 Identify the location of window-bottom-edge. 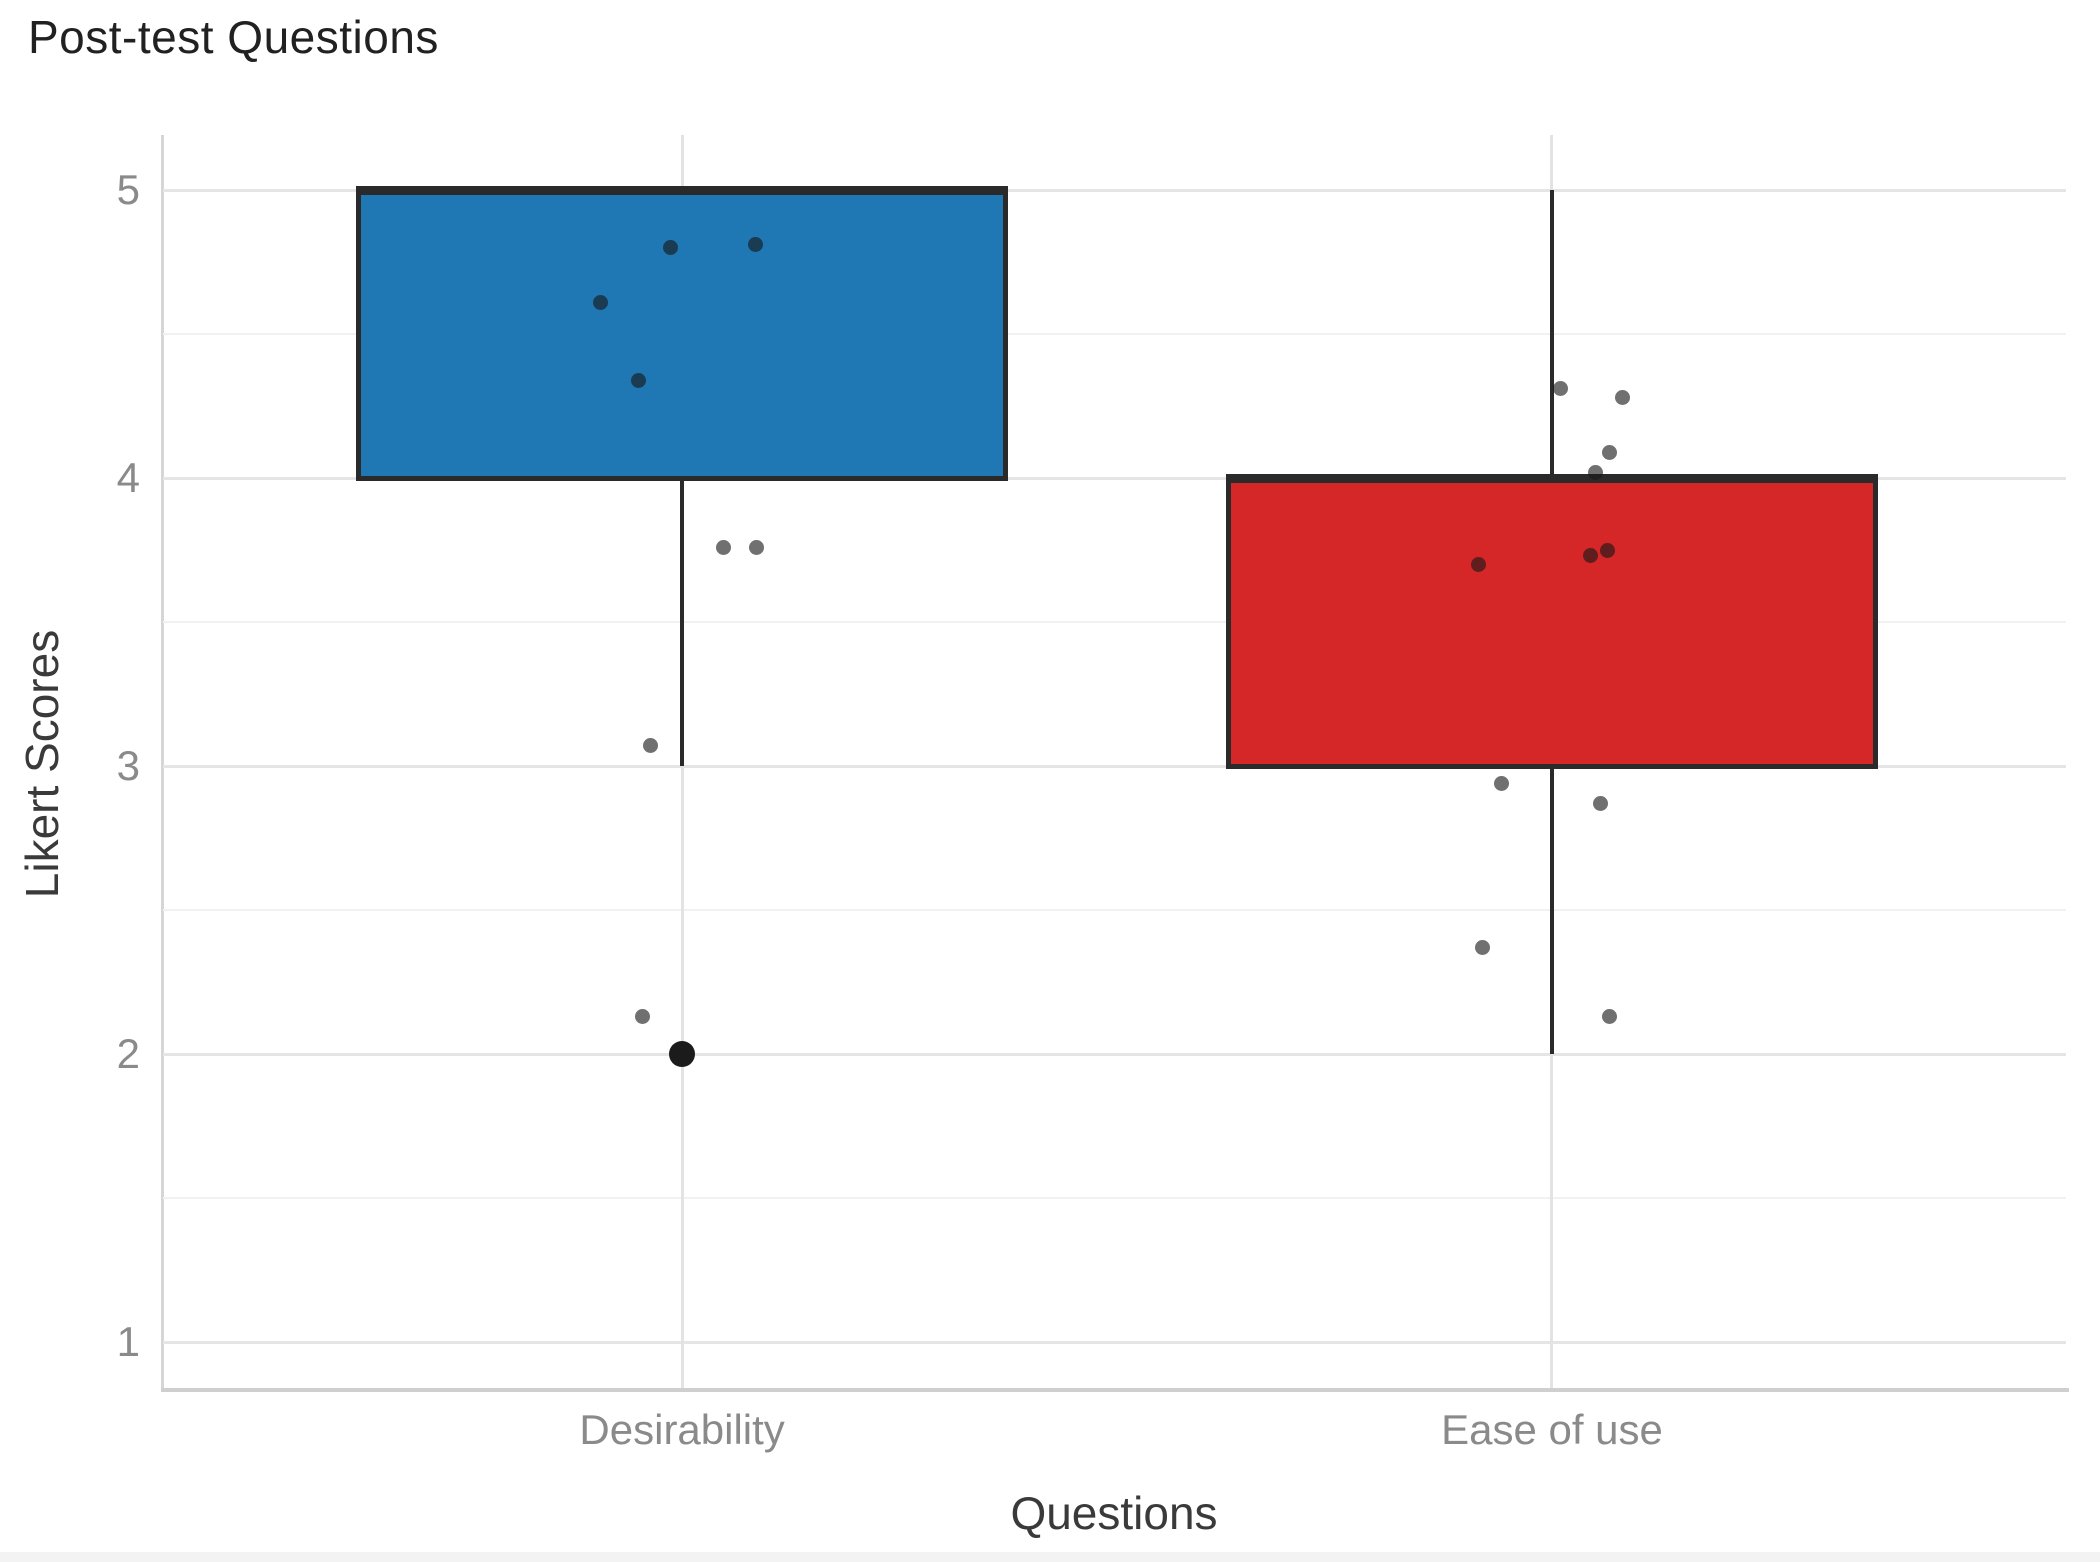
(1050, 1557).